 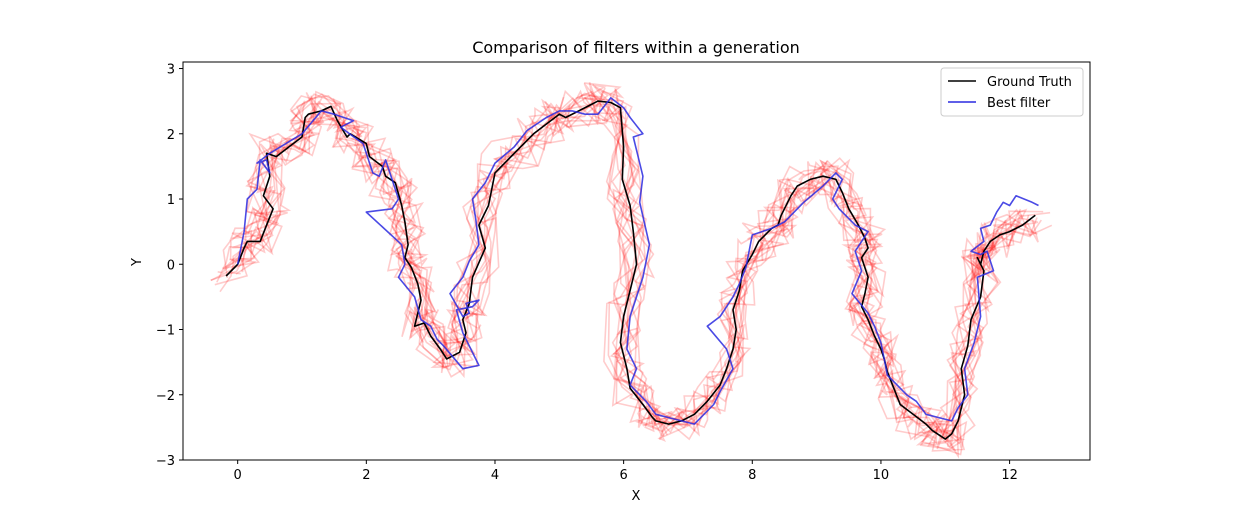 I want to click on y-tick-label: −2, so click(x=165, y=396).